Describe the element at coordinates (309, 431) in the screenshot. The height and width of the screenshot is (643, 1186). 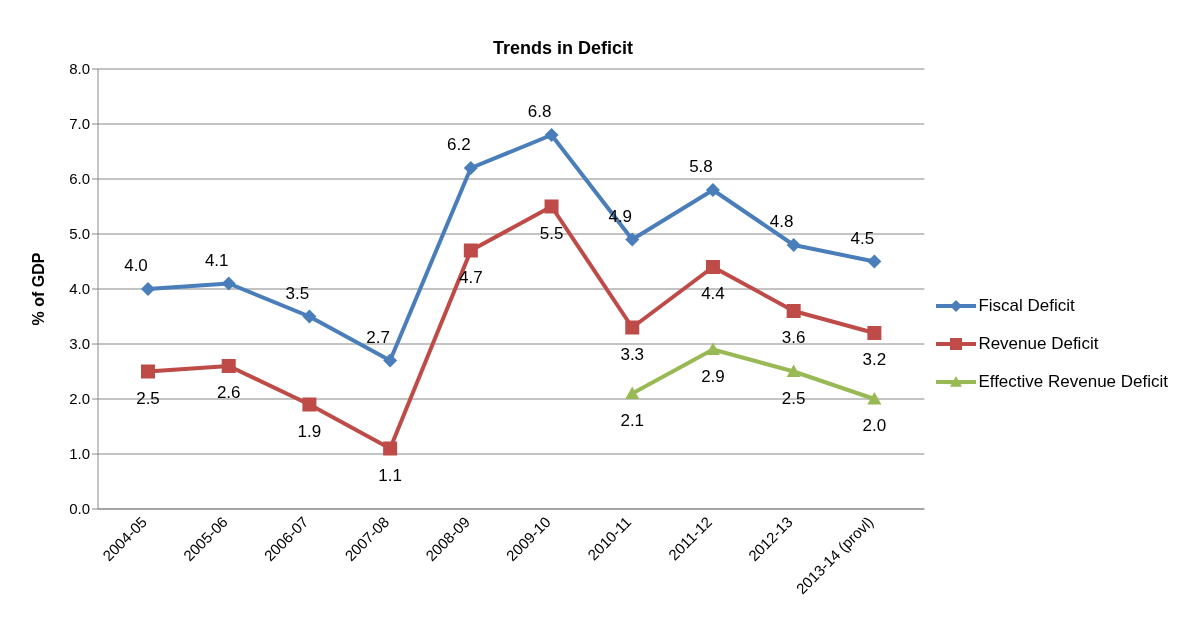
I see `data-label: 1.9` at that location.